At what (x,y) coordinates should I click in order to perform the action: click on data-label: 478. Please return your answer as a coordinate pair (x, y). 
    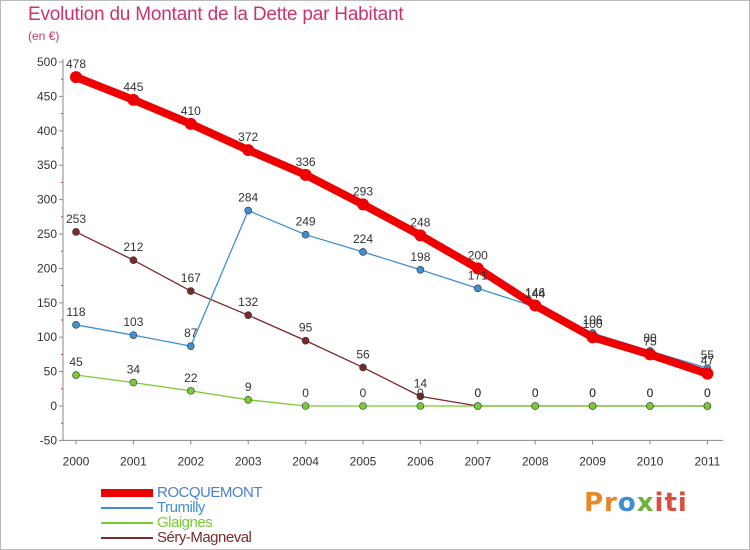
    Looking at the image, I should click on (76, 64).